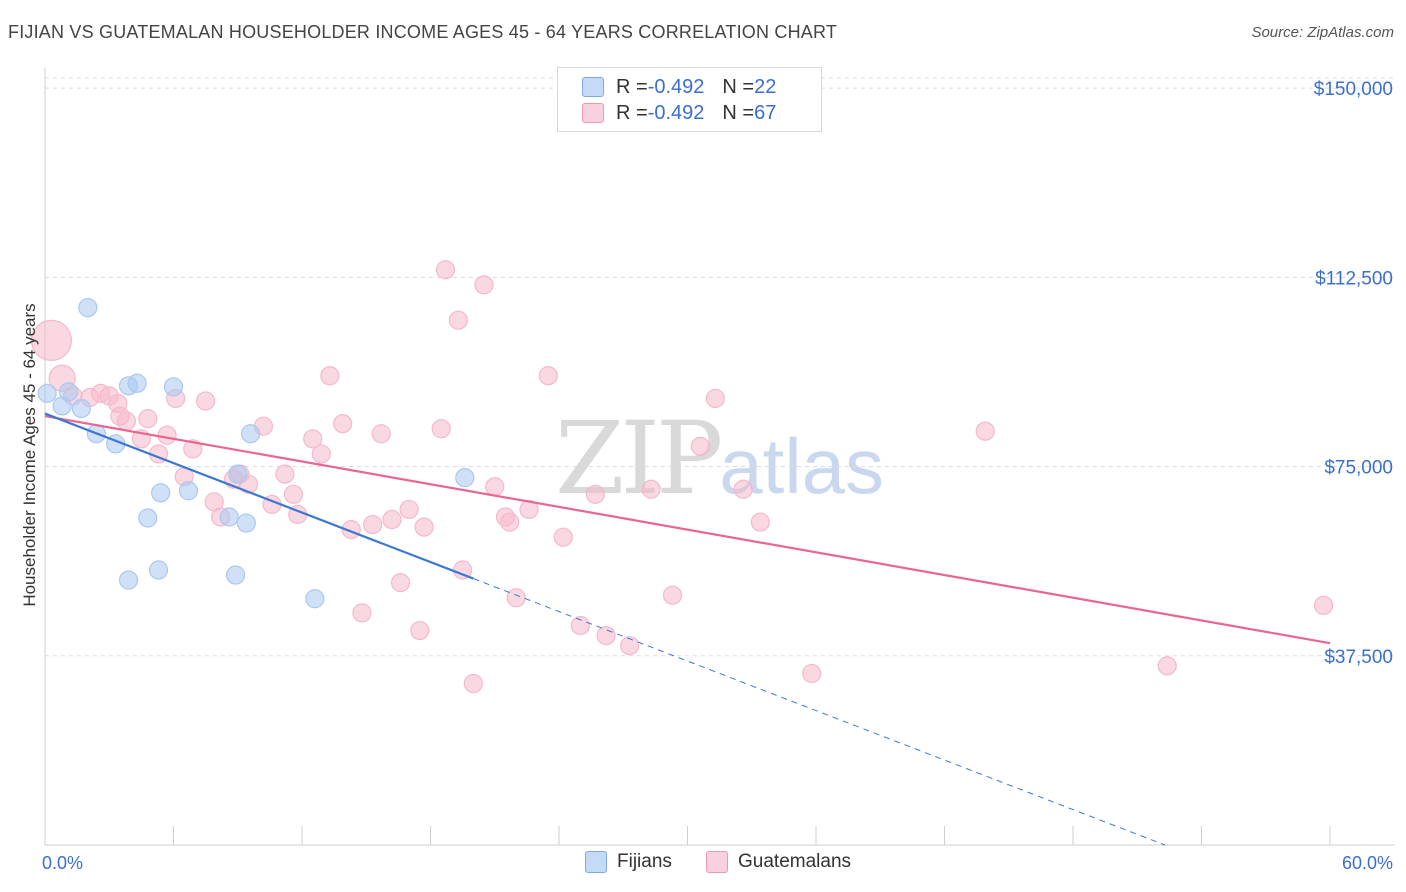 The image size is (1406, 892). I want to click on y-axis-label: Householder Income Ages 45 - 64 years, so click(29, 455).